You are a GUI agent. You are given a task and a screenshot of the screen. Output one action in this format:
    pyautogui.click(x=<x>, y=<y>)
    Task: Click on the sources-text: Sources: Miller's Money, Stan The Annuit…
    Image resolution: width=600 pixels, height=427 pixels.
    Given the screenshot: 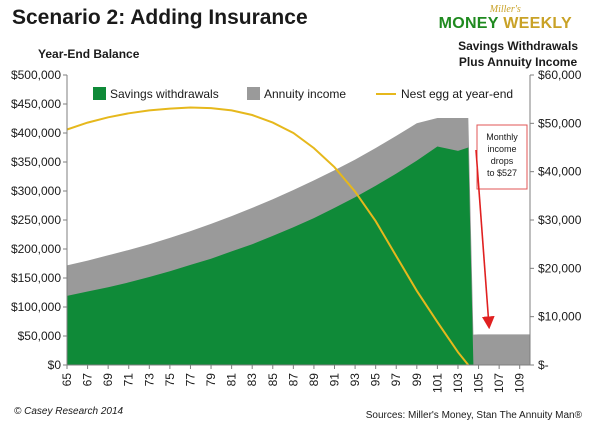 What is the action you would take?
    pyautogui.click(x=473, y=415)
    